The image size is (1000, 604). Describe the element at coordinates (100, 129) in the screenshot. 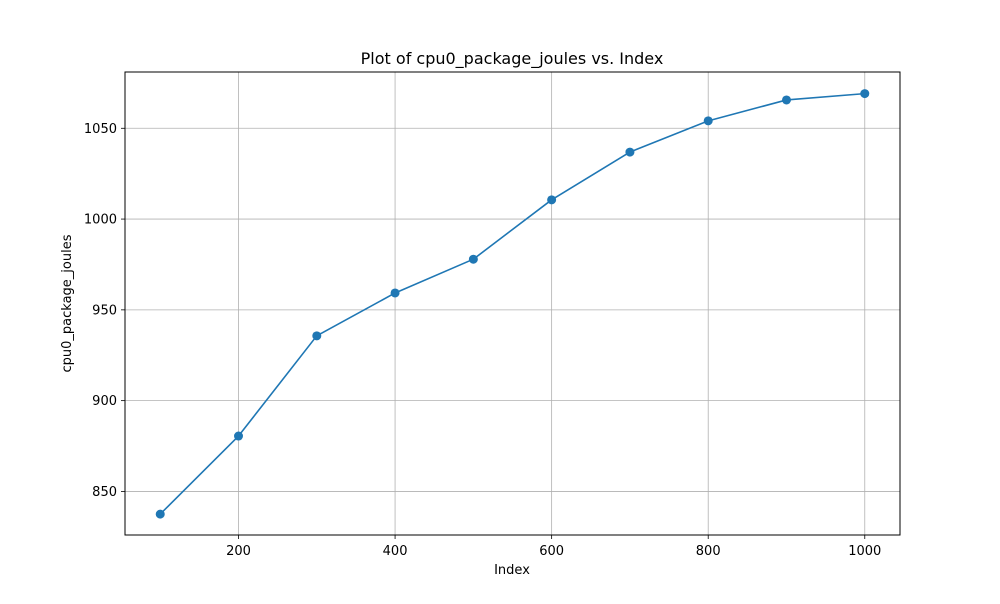

I see `y-tick-label: 1050` at that location.